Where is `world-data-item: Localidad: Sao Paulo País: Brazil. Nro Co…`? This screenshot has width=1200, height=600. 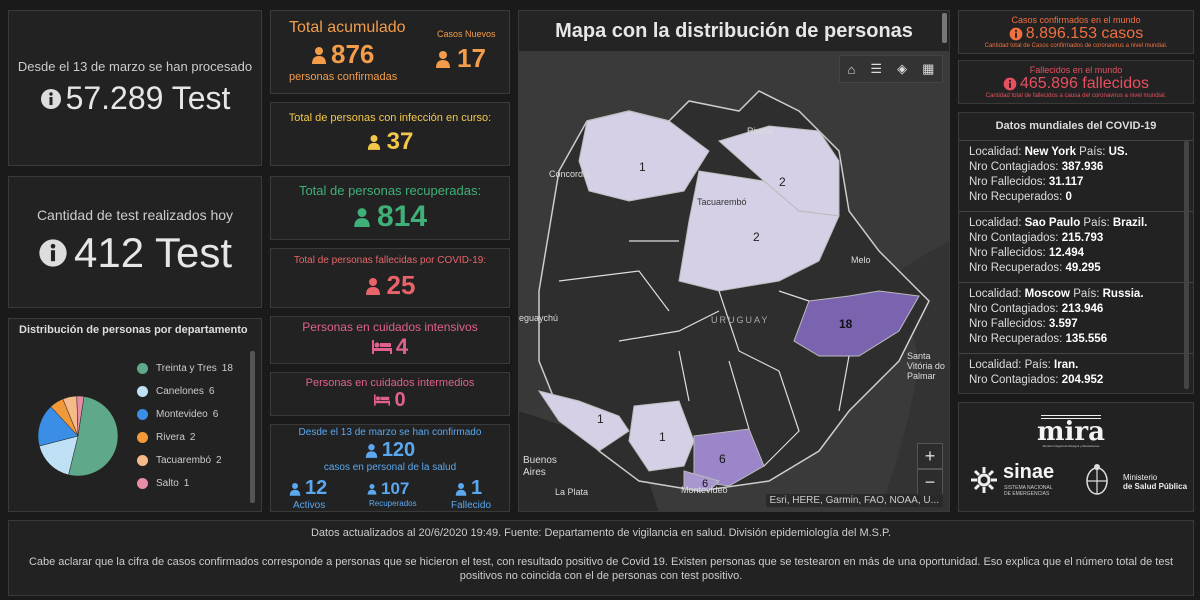
world-data-item: Localidad: Sao Paulo País: Brazil. Nro Co… is located at coordinates (1076, 247).